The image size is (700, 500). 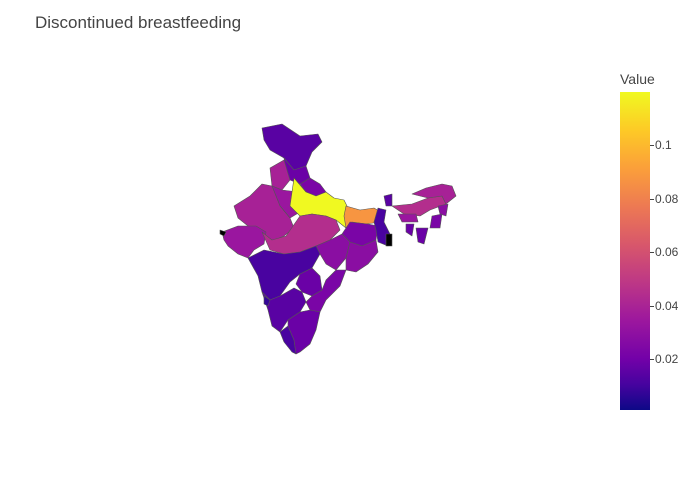 I want to click on region-punjab, so click(x=280, y=175).